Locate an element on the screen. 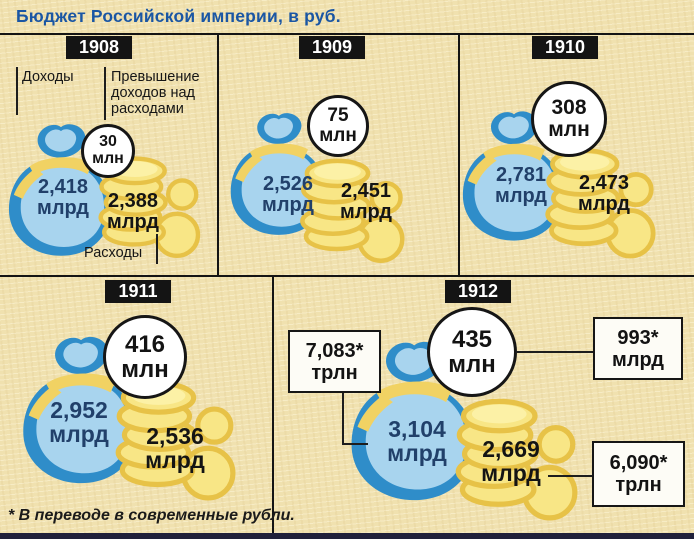 The image size is (694, 539). legend-income-label: Доходы is located at coordinates (48, 77).